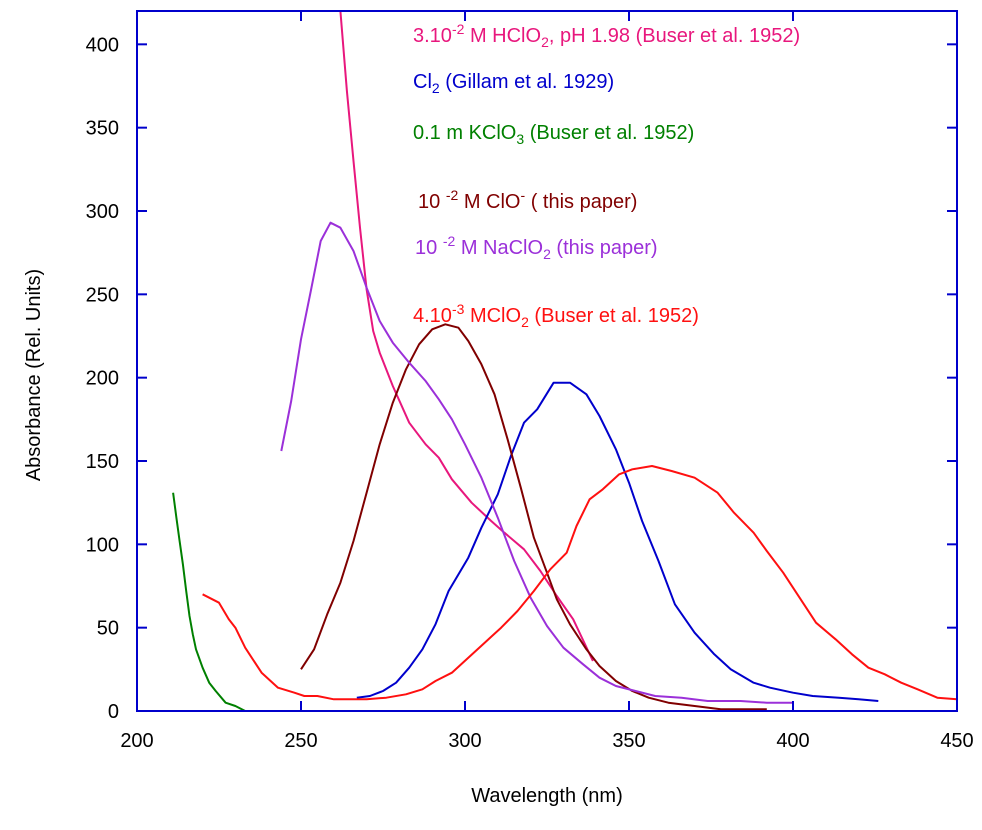 The width and height of the screenshot is (982, 830). What do you see at coordinates (536, 247) in the screenshot?
I see `legend-entry-5: 10 -2 M NaClO2 (this paper)` at bounding box center [536, 247].